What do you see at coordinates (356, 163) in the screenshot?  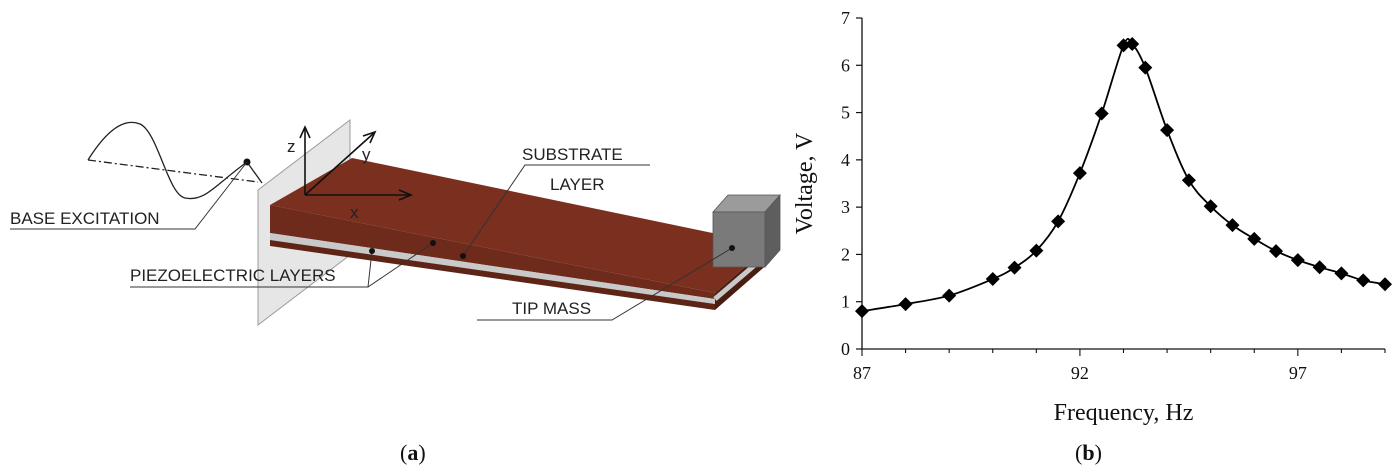 I see `coordinate-axes` at bounding box center [356, 163].